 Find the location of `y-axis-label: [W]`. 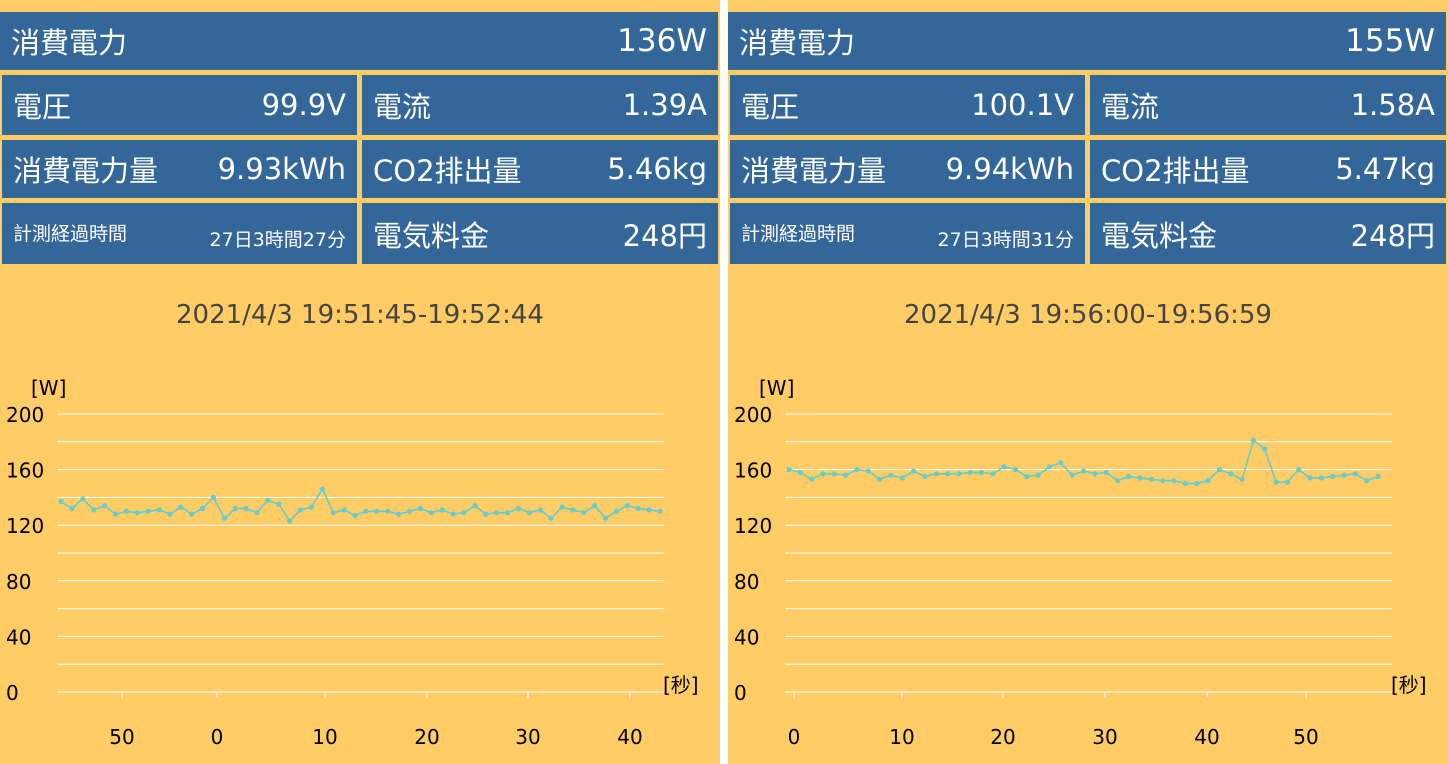

y-axis-label: [W] is located at coordinates (48, 388).